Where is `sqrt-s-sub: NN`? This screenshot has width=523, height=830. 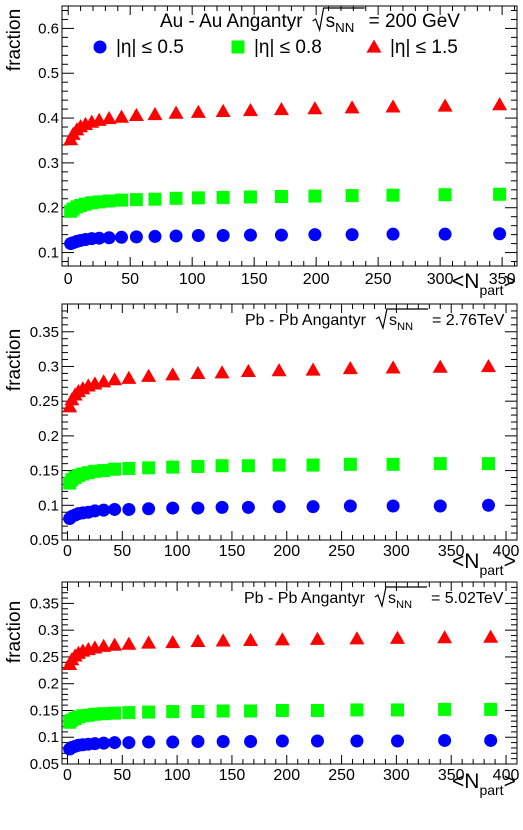
sqrt-s-sub: NN is located at coordinates (404, 605).